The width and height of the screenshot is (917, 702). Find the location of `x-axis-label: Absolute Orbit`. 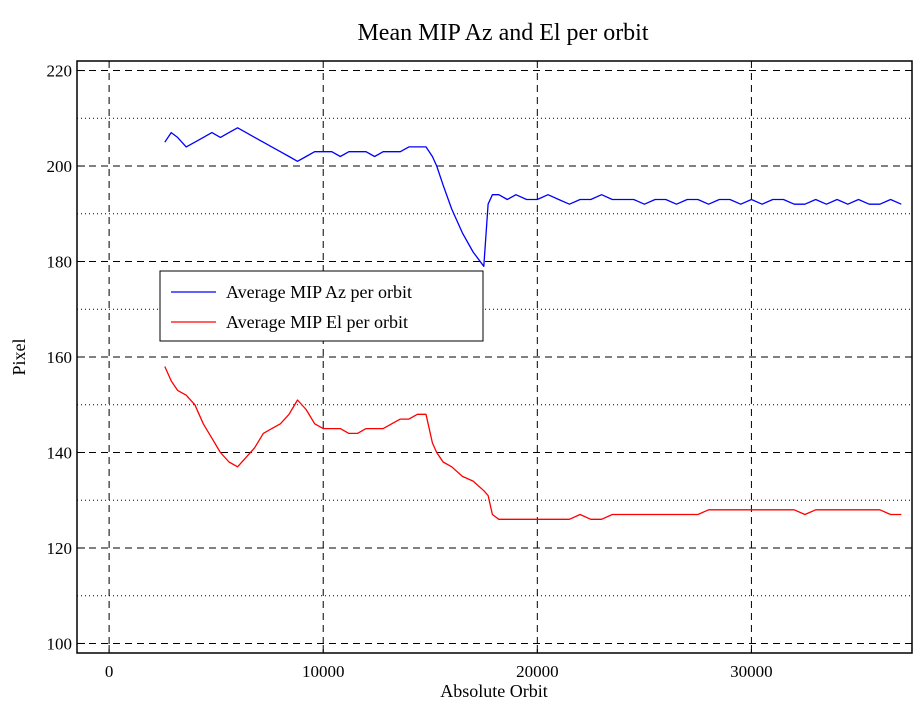

x-axis-label: Absolute Orbit is located at coordinates (494, 691).